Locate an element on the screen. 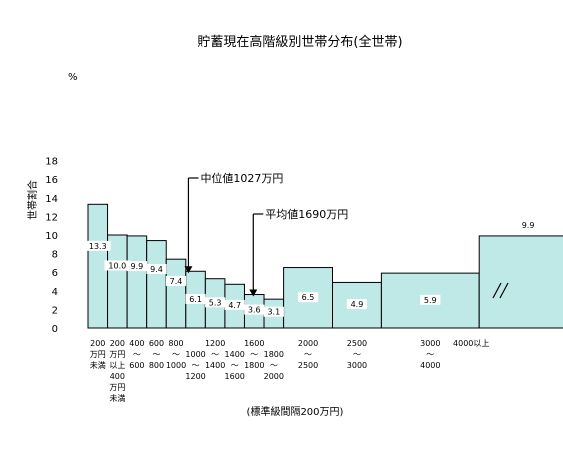 Image resolution: width=563 pixels, height=470 pixels. x-axis-label: (標準級間隔200万円) is located at coordinates (295, 411).